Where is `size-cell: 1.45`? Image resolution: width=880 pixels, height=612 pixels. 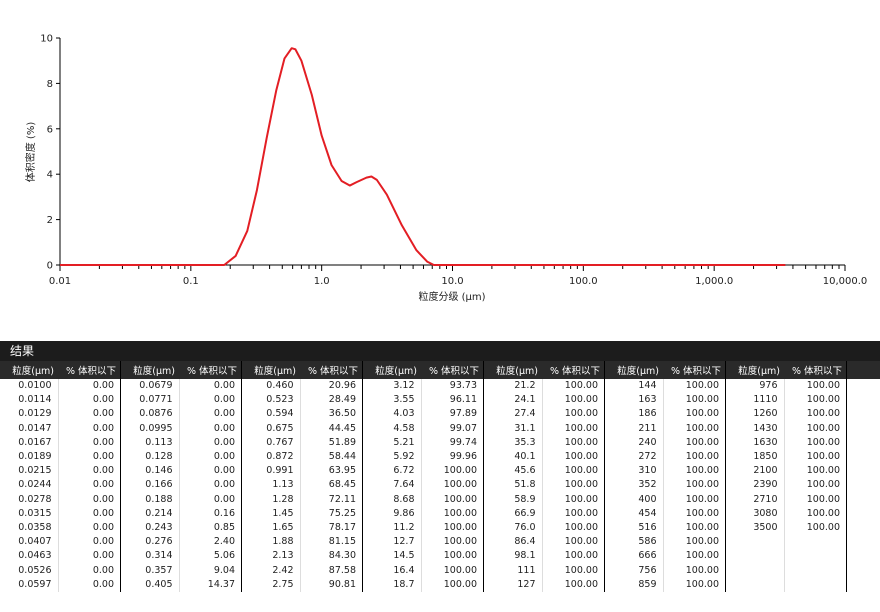 size-cell: 1.45 is located at coordinates (270, 513).